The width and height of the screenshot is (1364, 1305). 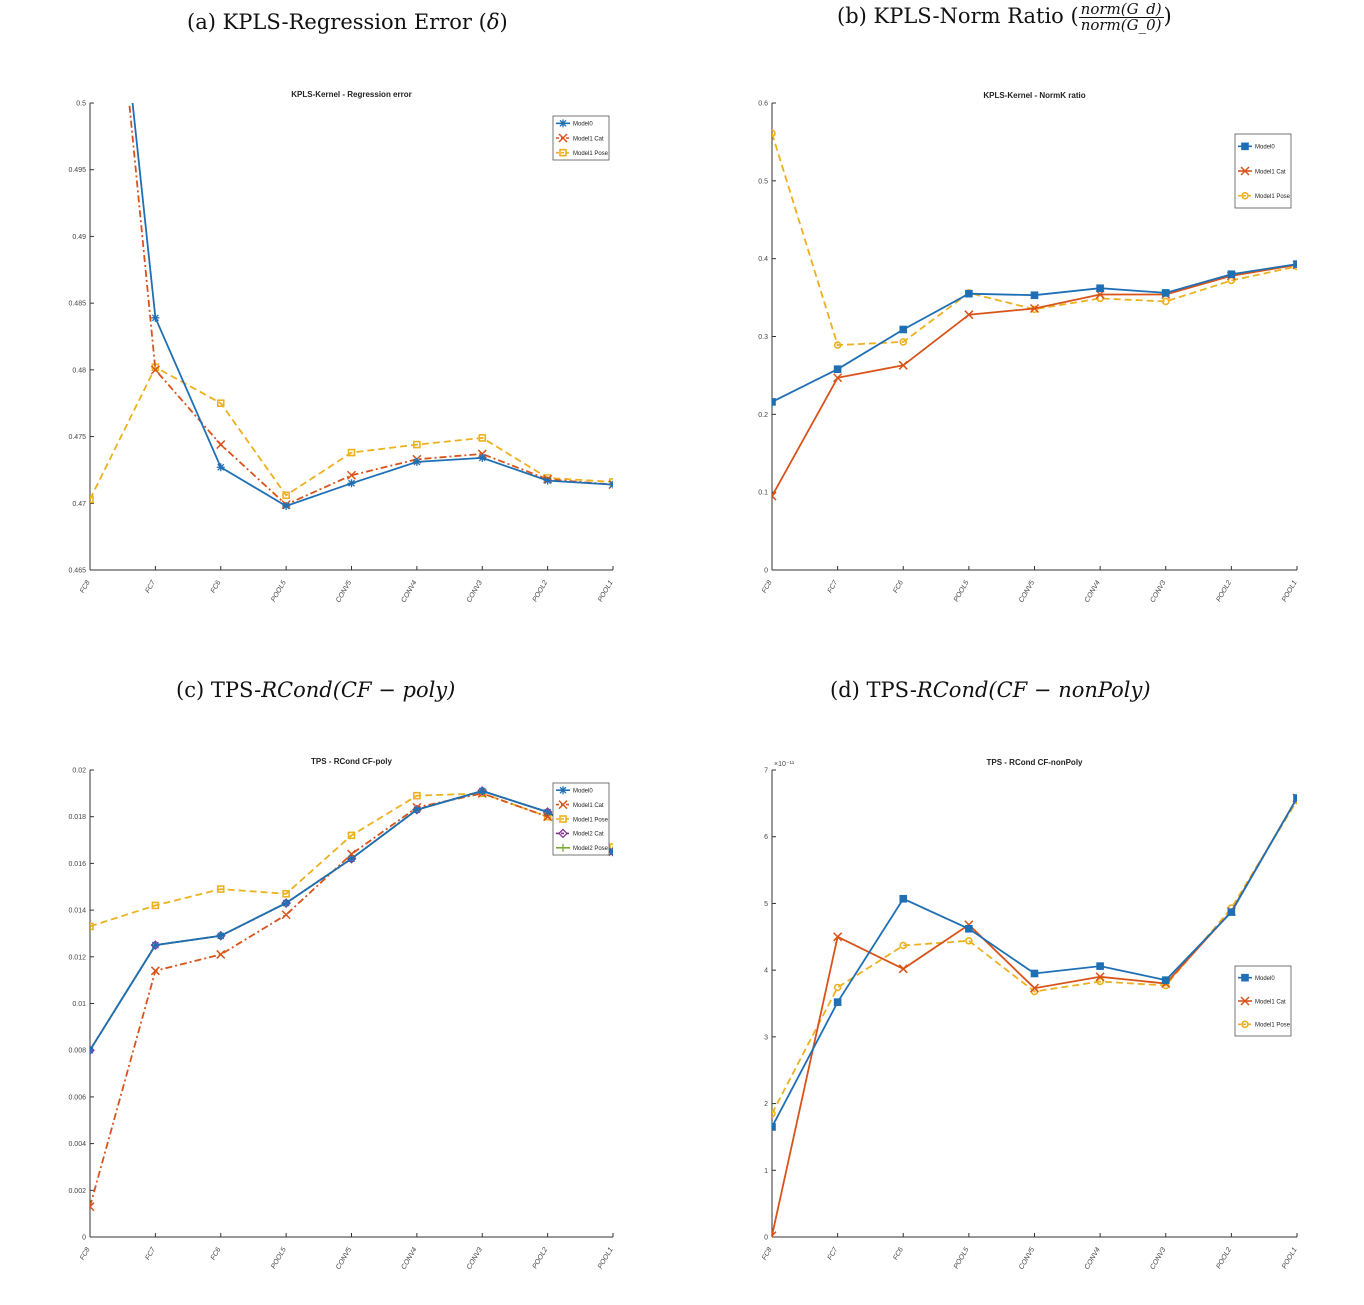 What do you see at coordinates (190, 690) in the screenshot?
I see `caption-c-label: (c)` at bounding box center [190, 690].